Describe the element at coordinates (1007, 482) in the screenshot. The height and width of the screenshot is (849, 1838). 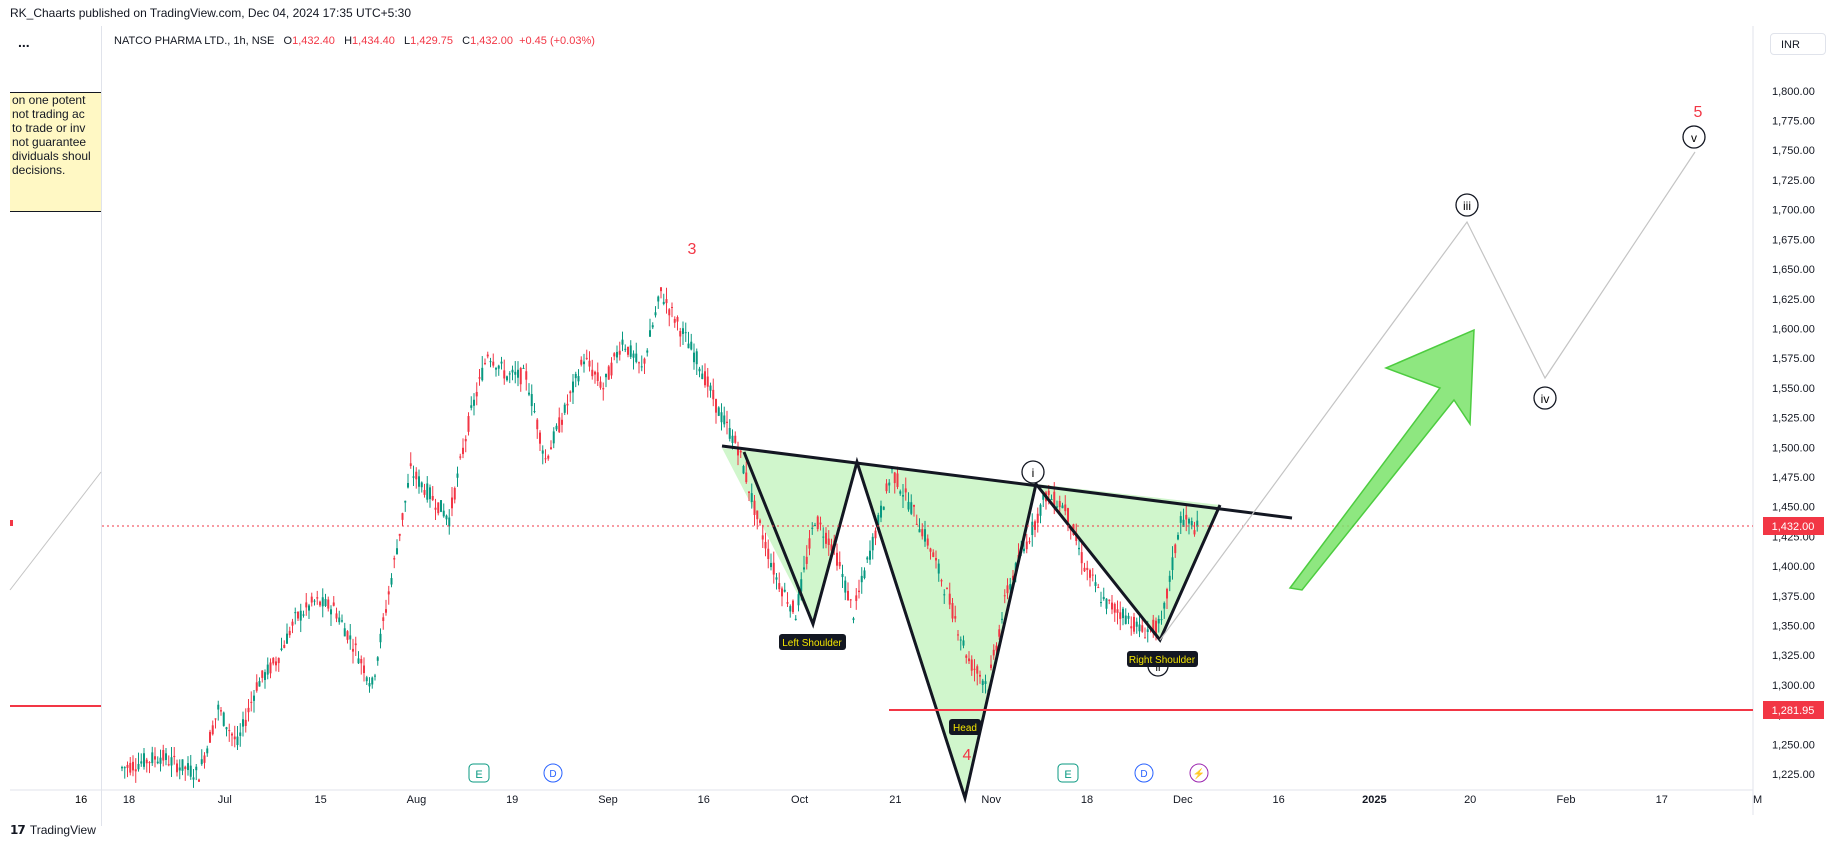
I see `neckline` at that location.